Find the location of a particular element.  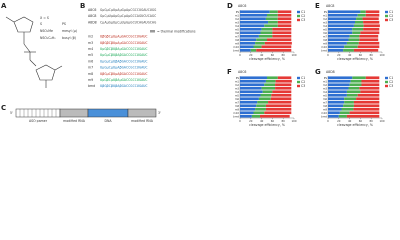

formula: NSO₂C₄H₉ is located at coordinates (48, 38).